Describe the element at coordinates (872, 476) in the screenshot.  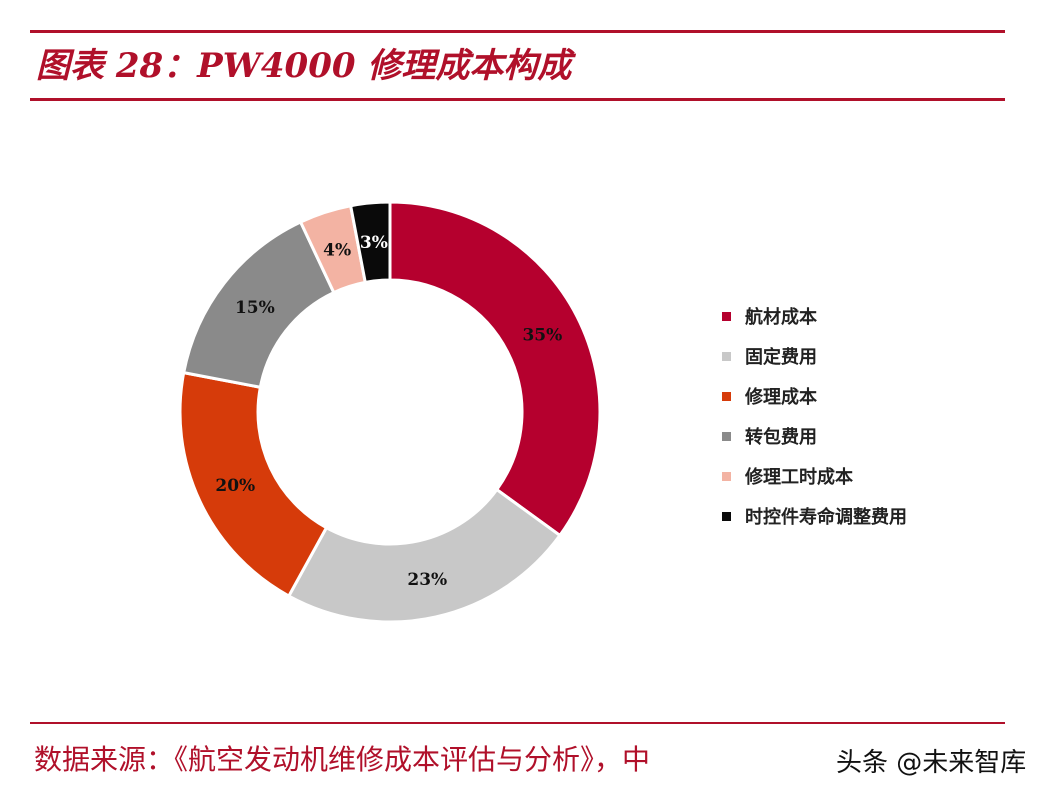
I see `legend-item: 修理工时成本` at that location.